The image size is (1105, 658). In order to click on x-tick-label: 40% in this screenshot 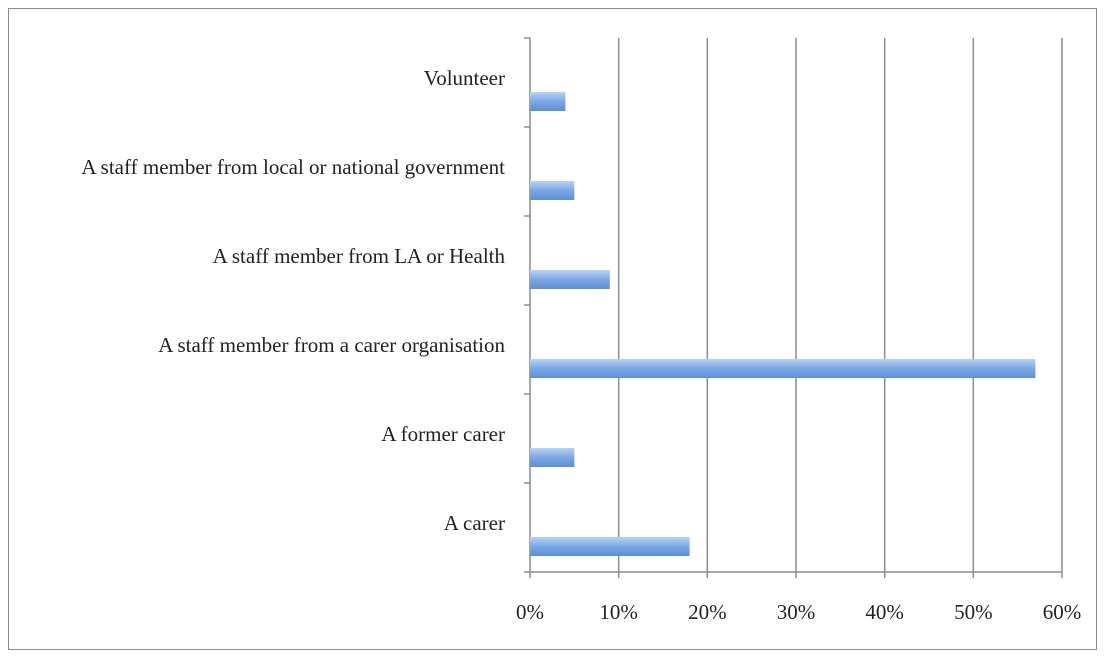, I will do `click(884, 612)`.